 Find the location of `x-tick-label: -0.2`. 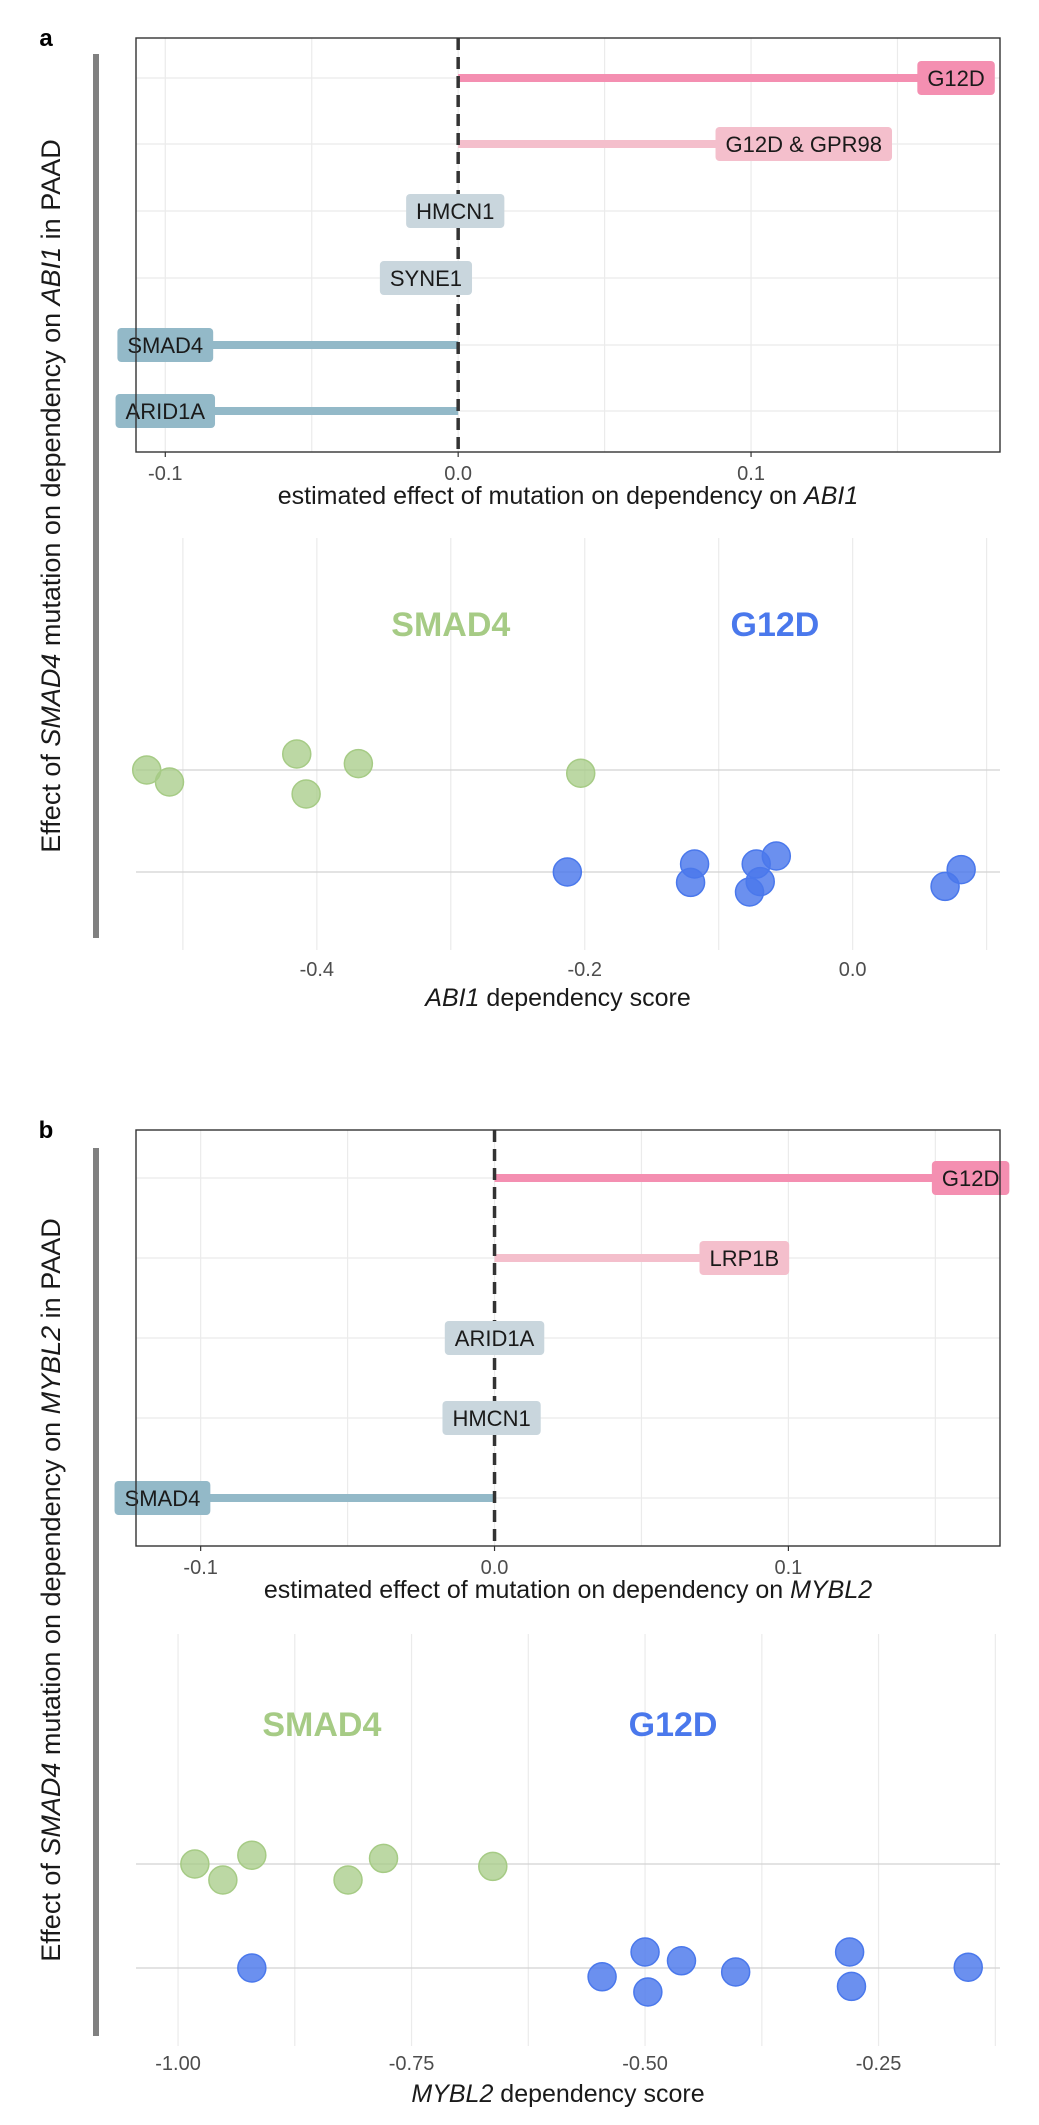

x-tick-label: -0.2 is located at coordinates (585, 970).